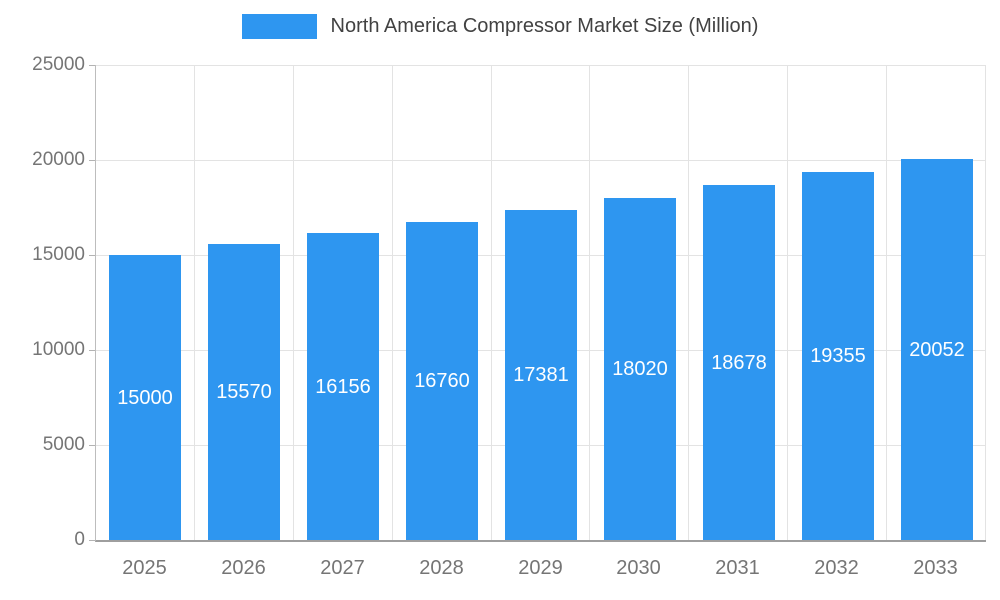  I want to click on bar-value-label: 17381, so click(541, 375).